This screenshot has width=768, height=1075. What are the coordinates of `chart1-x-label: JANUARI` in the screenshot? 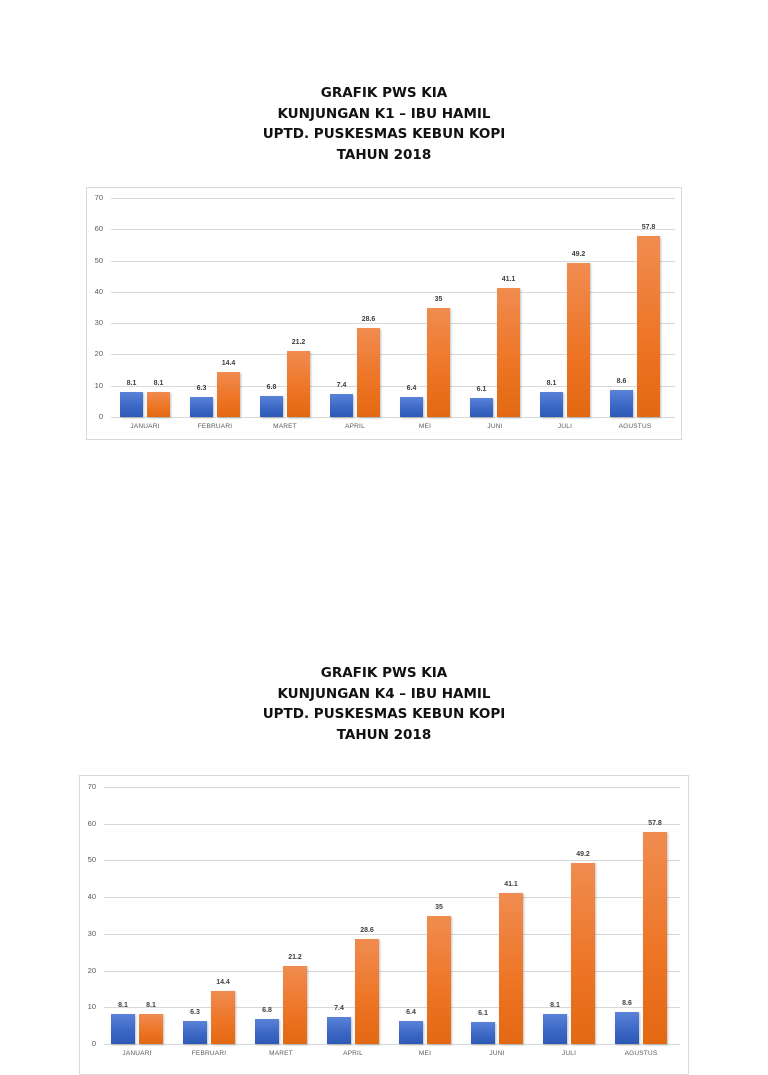 It's located at (145, 426).